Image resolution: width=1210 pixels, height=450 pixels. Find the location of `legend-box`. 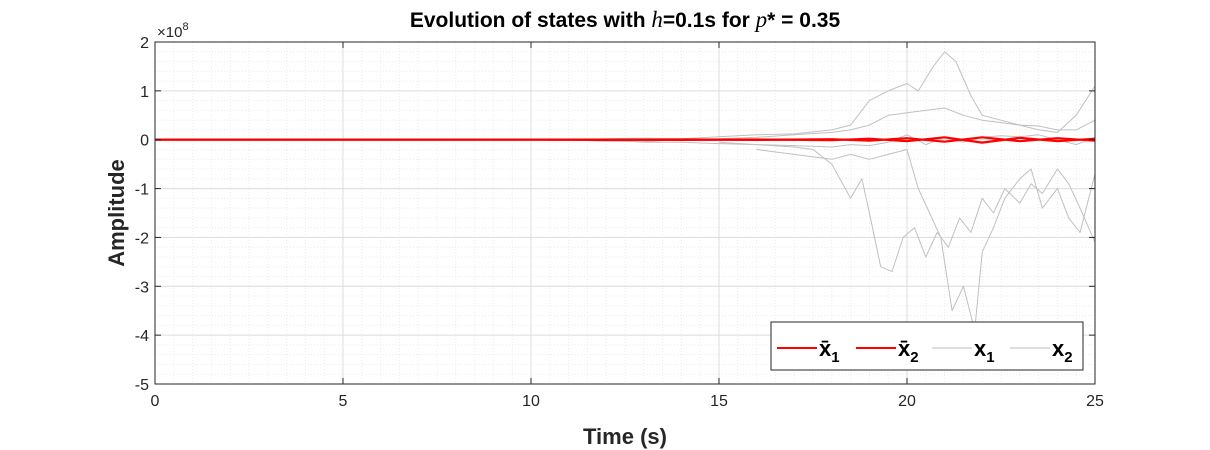

legend-box is located at coordinates (927, 346).